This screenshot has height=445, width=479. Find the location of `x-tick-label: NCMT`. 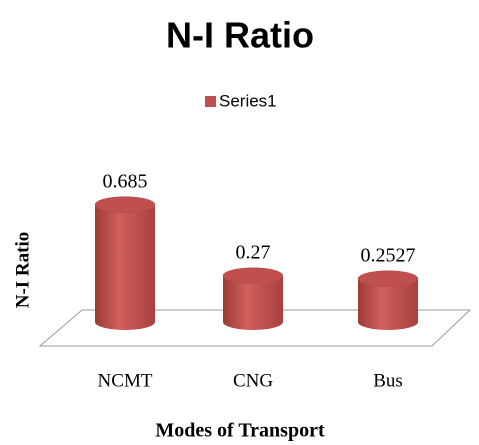

x-tick-label: NCMT is located at coordinates (125, 380).